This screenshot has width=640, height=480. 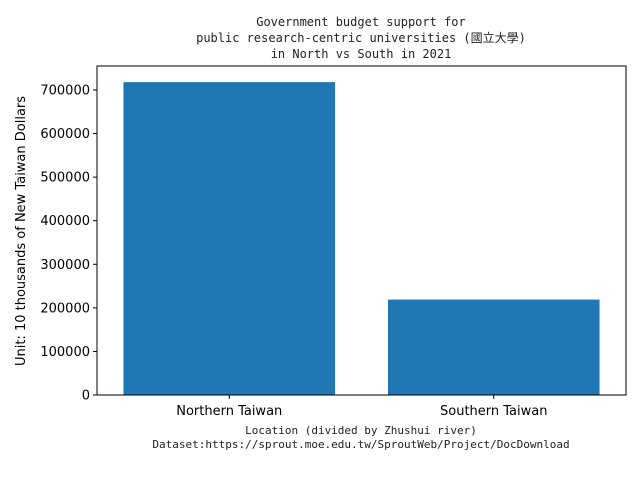 I want to click on y-tick-label-4: 400000, so click(x=65, y=221).